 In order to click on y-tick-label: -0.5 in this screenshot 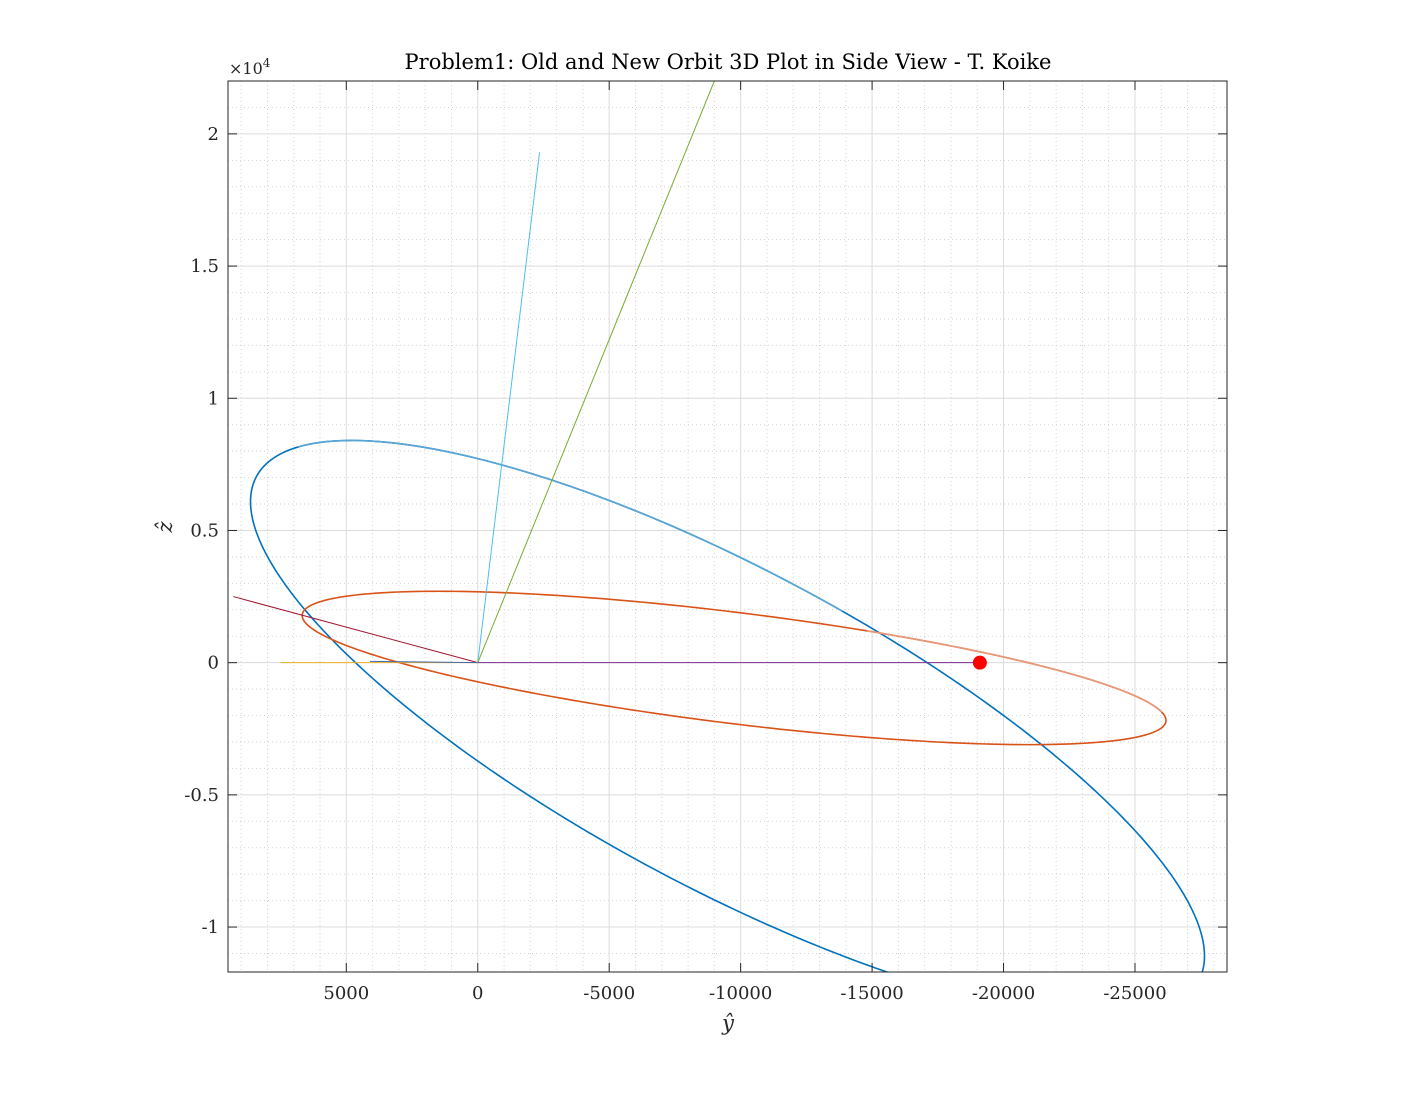, I will do `click(201, 795)`.